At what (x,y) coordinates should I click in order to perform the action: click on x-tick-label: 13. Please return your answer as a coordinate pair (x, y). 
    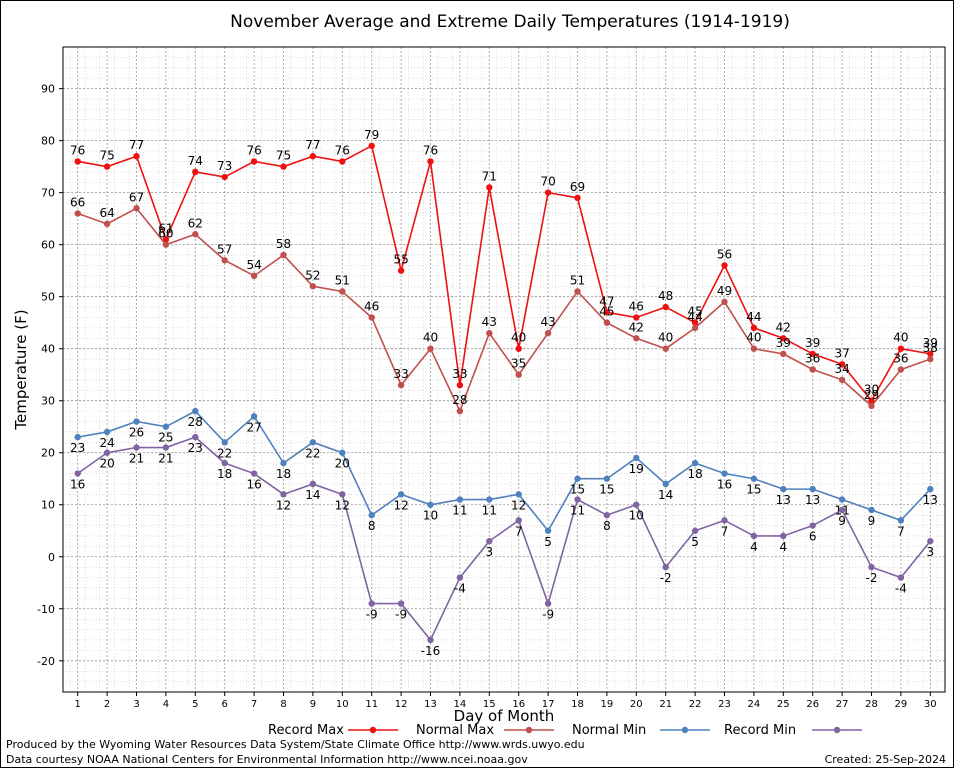
    Looking at the image, I should click on (430, 704).